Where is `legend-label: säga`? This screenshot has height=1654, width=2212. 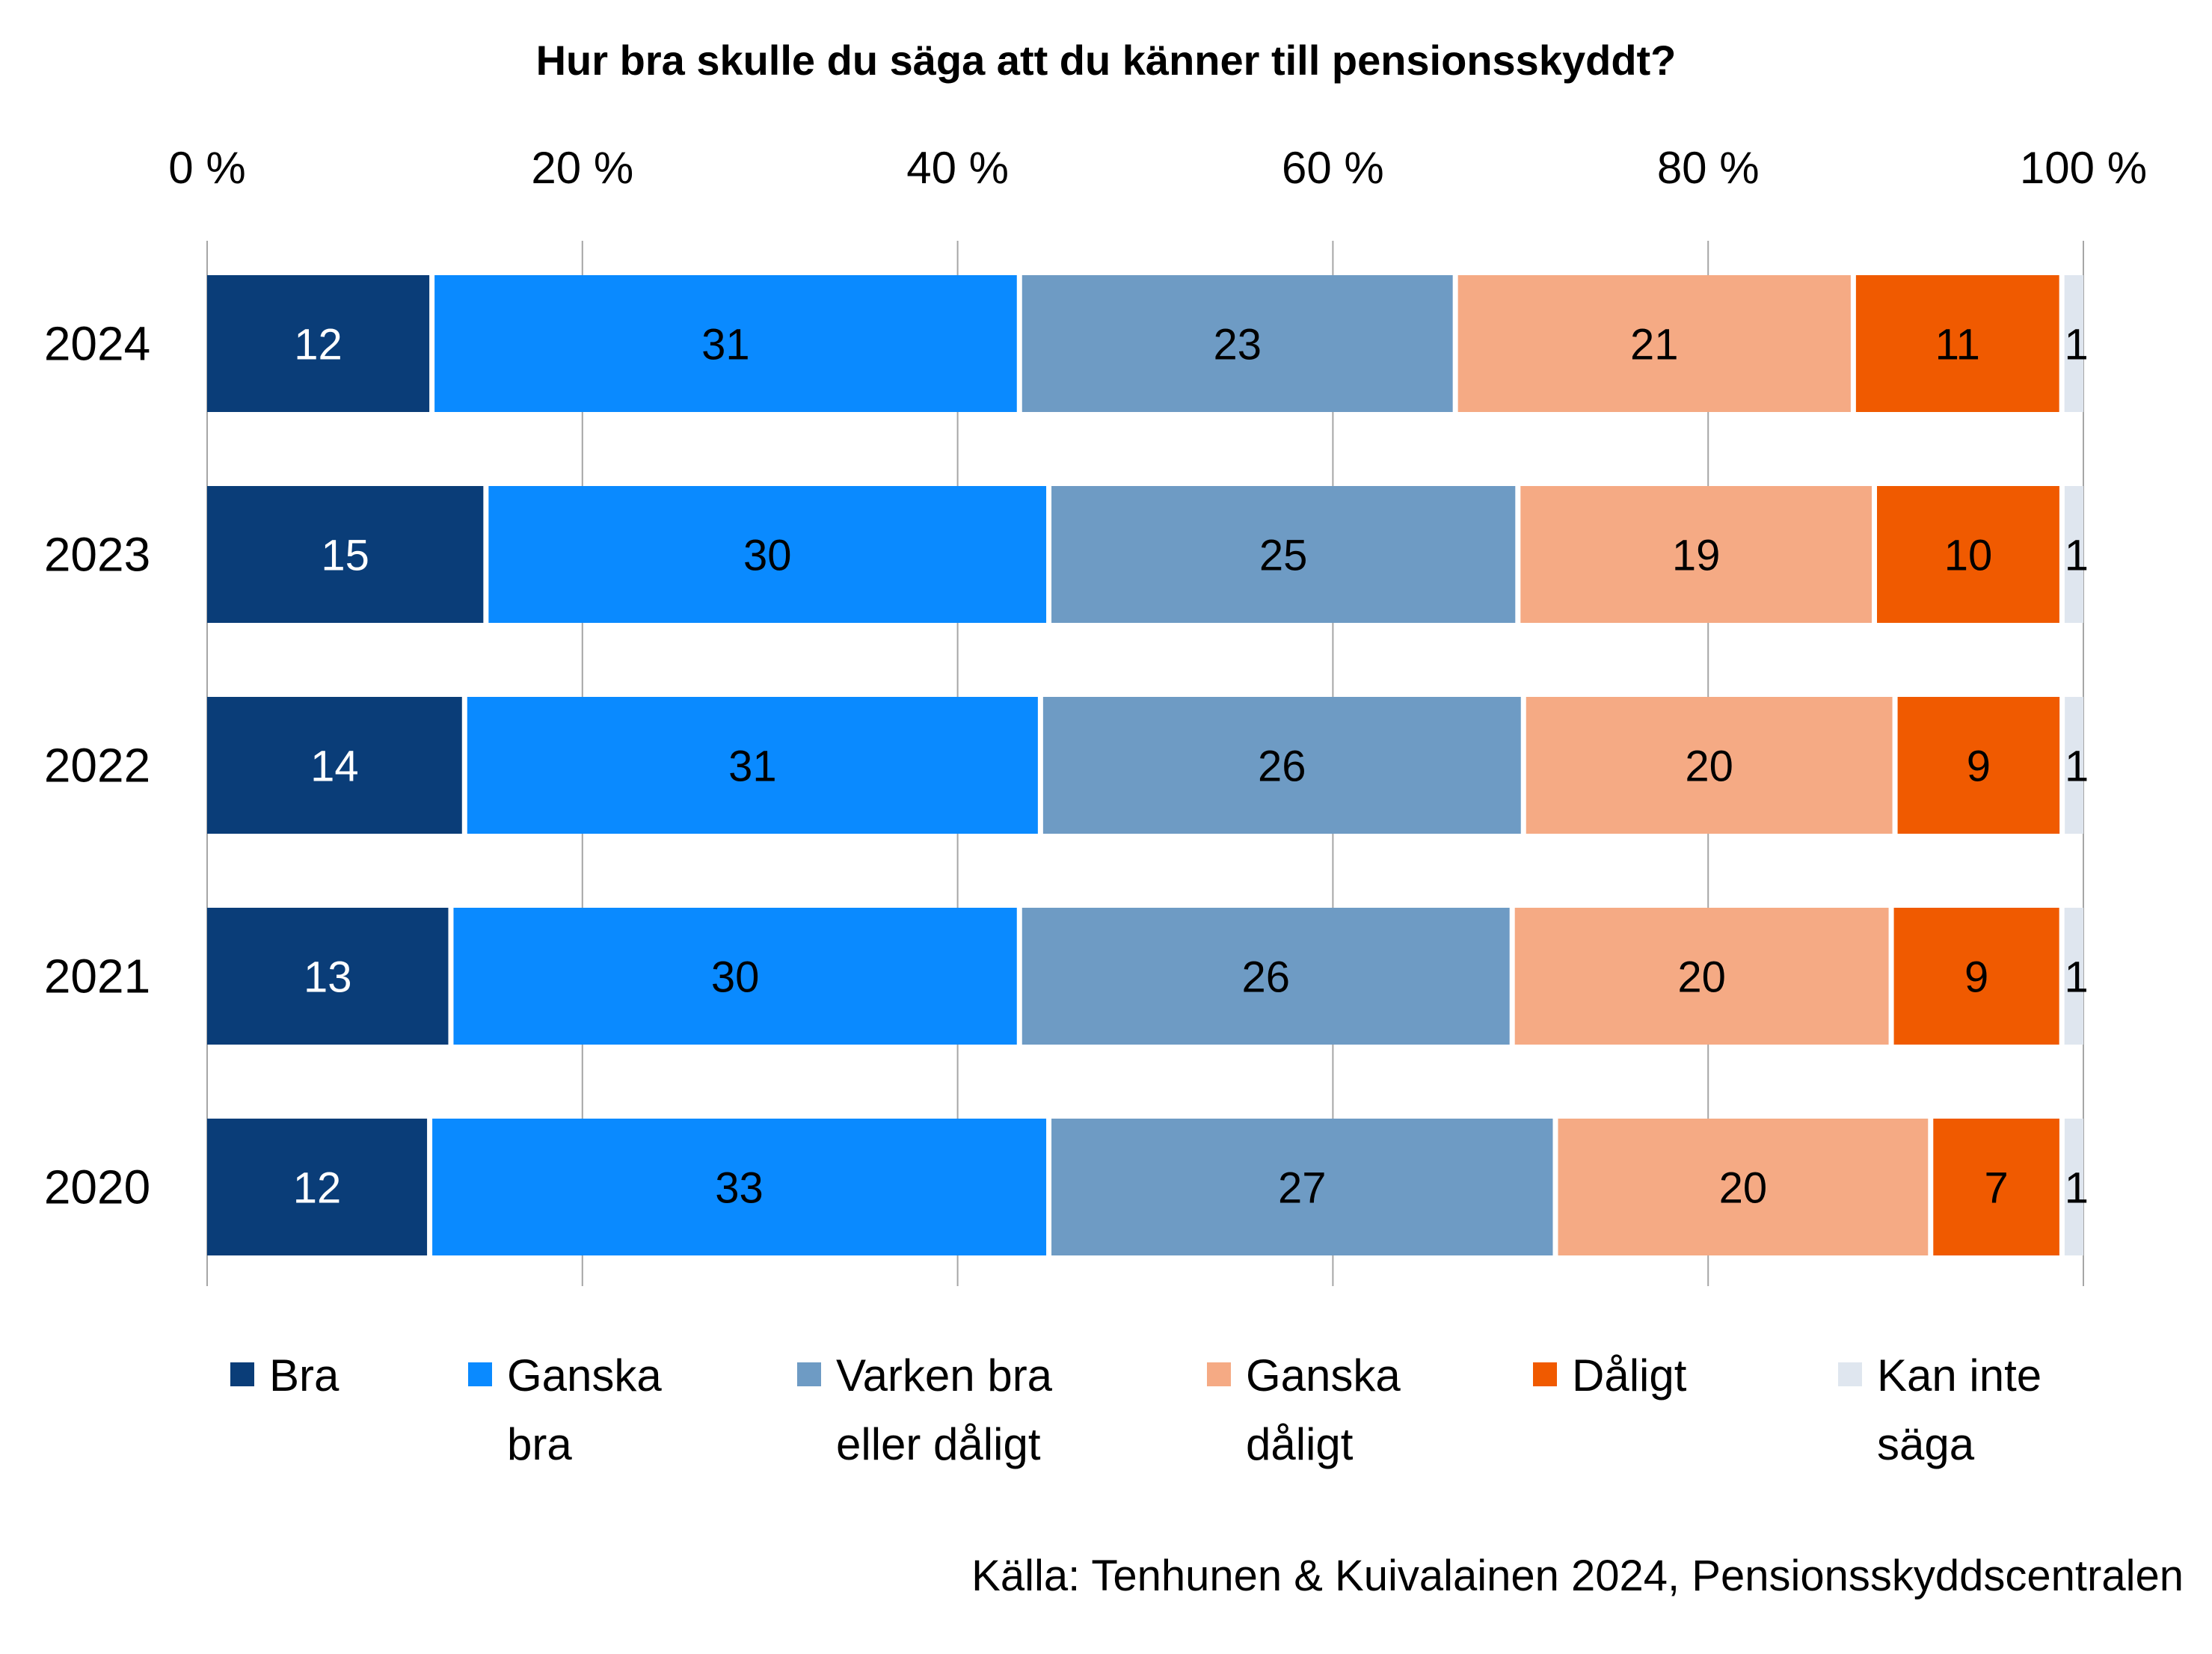
legend-label: säga is located at coordinates (1926, 1444).